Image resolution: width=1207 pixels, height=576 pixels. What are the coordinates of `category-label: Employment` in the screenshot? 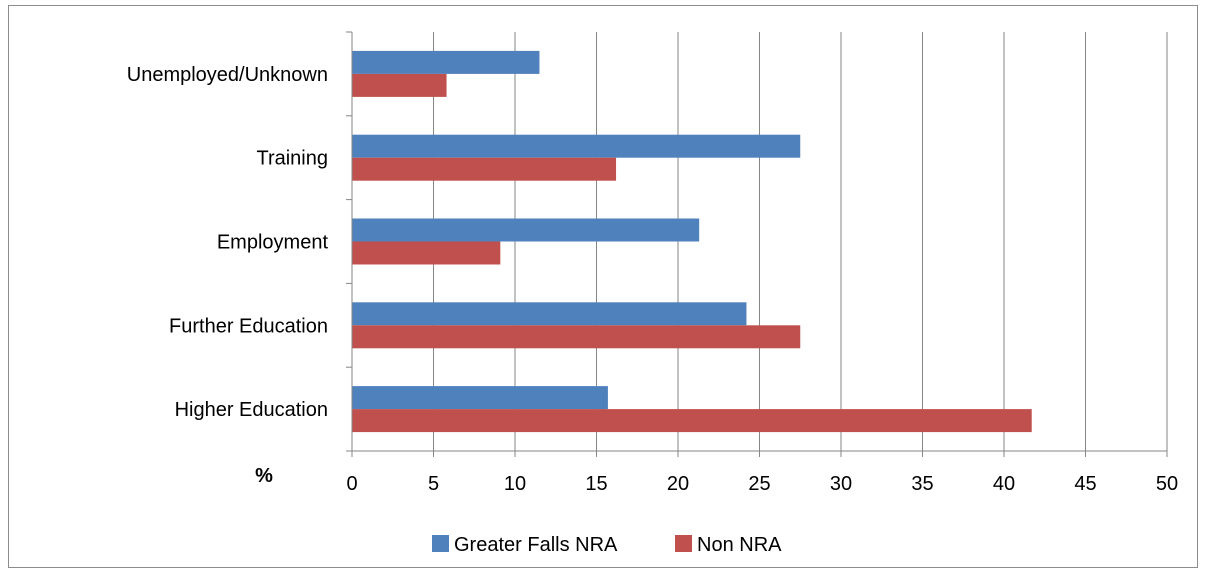 It's located at (273, 243).